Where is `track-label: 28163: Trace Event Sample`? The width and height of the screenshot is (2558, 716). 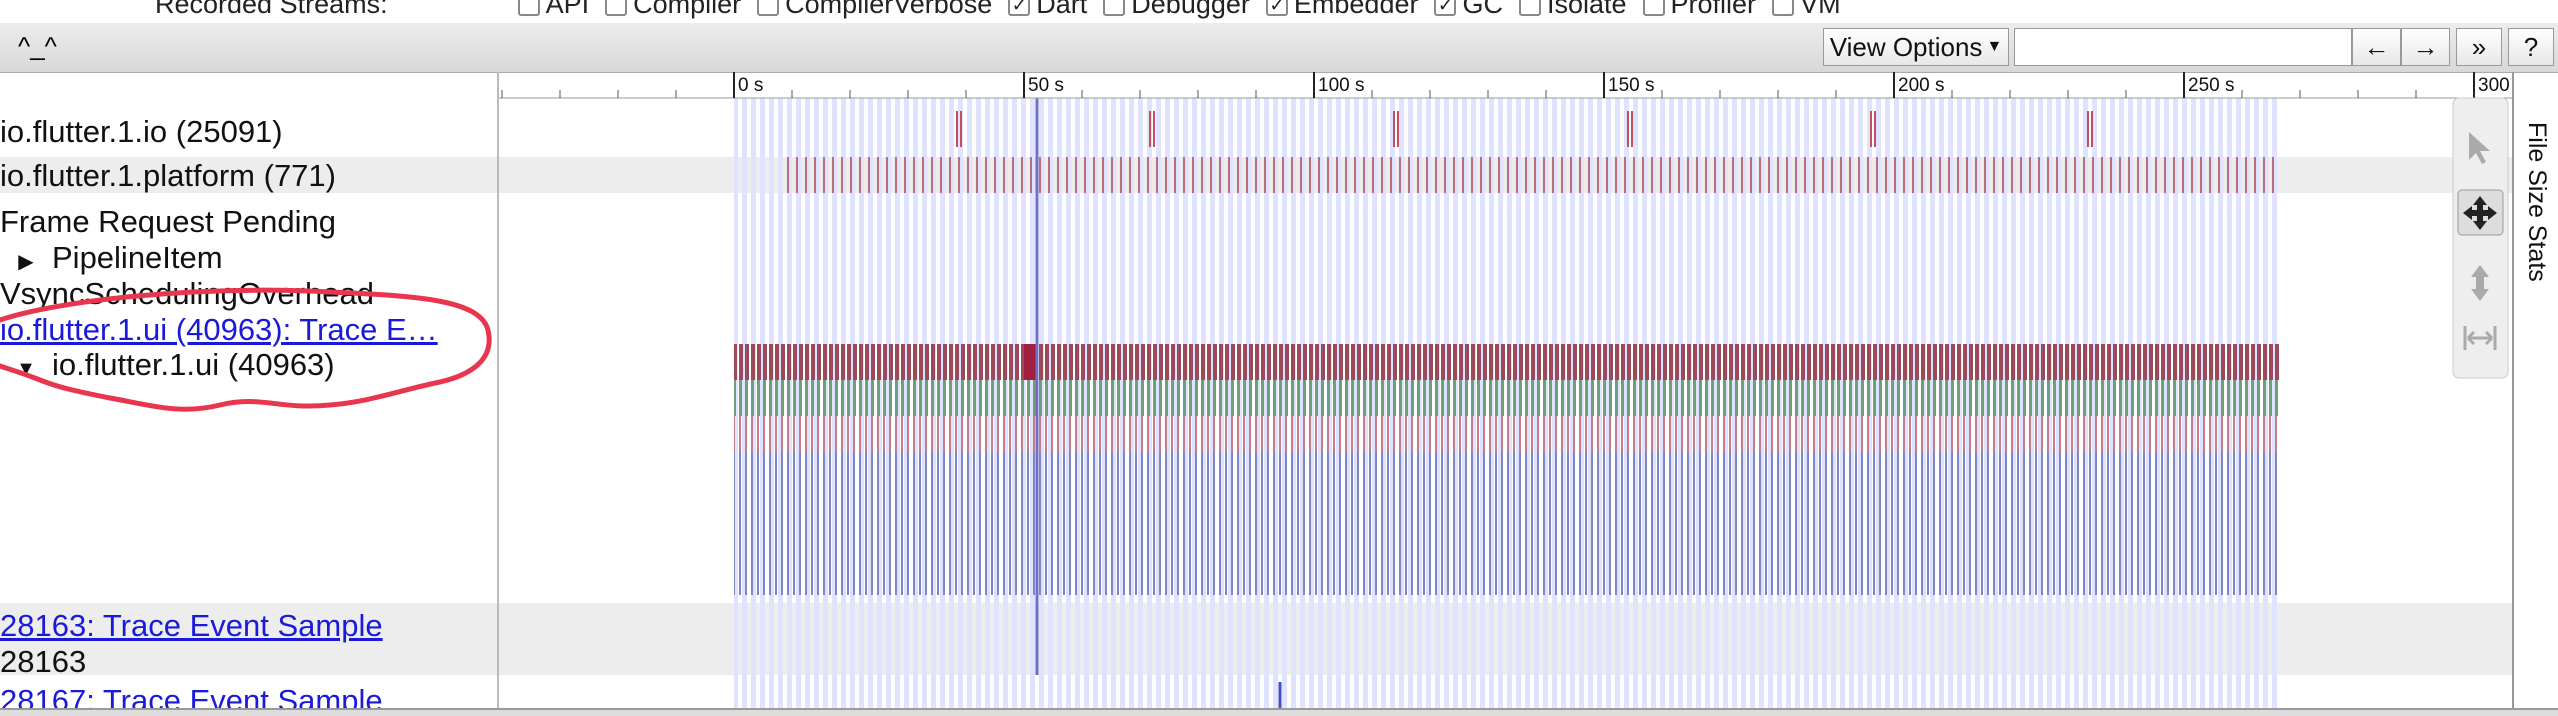
track-label: 28163: Trace Event Sample is located at coordinates (248, 626).